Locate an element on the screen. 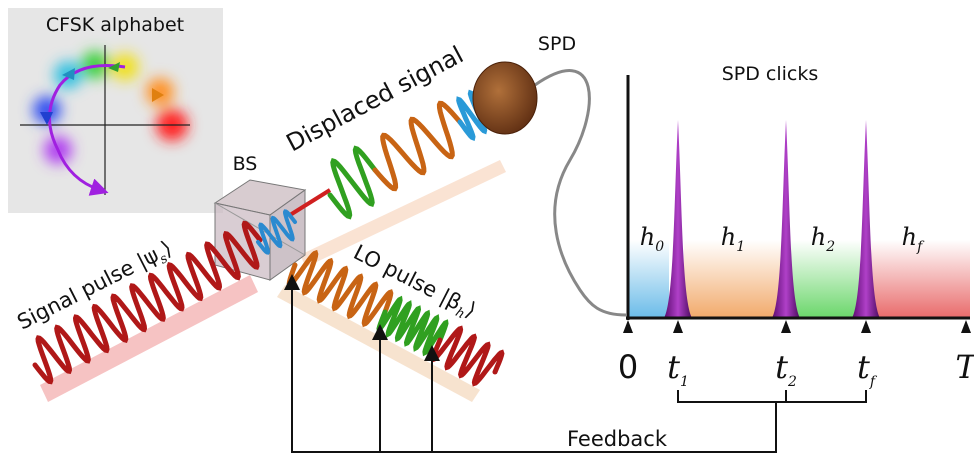  label-background is located at coordinates (617, 438).